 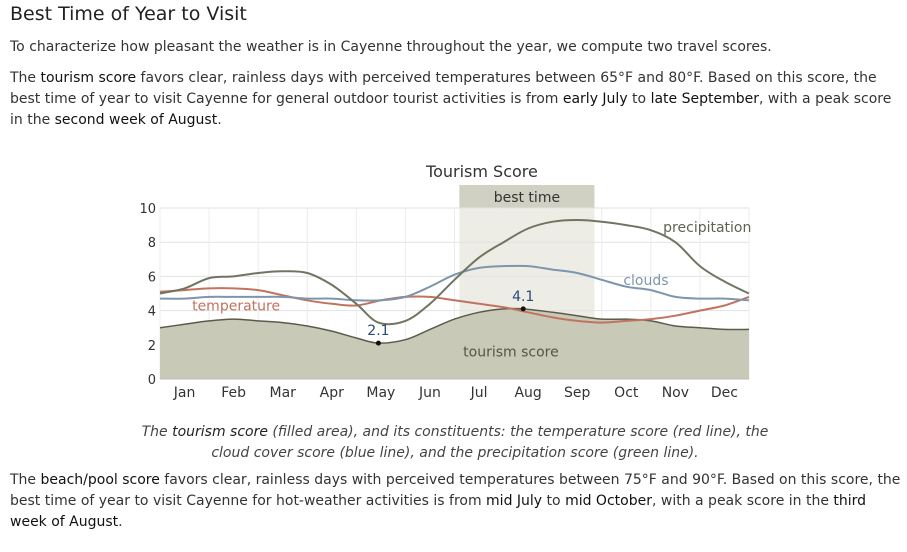 I want to click on x-tick-label: Oct, so click(x=626, y=393).